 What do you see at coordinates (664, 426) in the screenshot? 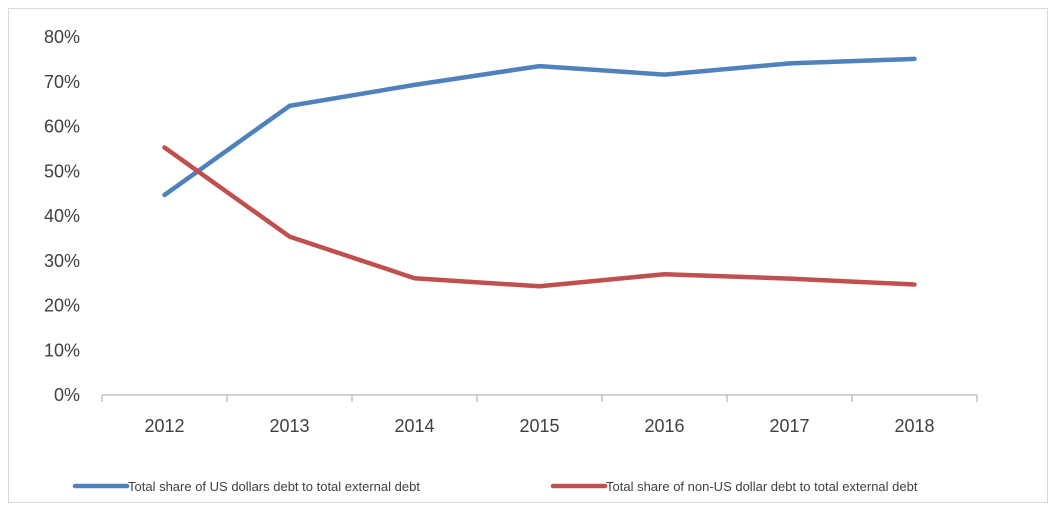
I see `x-tick-label: 2016` at bounding box center [664, 426].